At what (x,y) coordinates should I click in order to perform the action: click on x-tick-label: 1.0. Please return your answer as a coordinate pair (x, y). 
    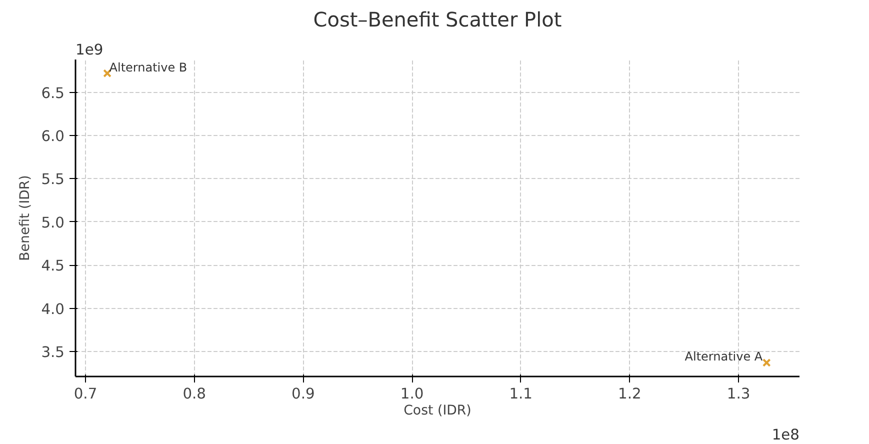
    Looking at the image, I should click on (412, 394).